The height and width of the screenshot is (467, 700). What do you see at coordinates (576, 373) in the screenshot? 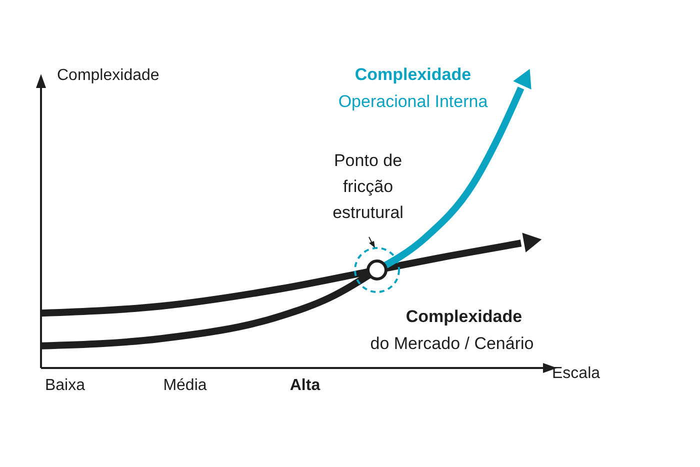
I see `x-axis-title: Escala` at bounding box center [576, 373].